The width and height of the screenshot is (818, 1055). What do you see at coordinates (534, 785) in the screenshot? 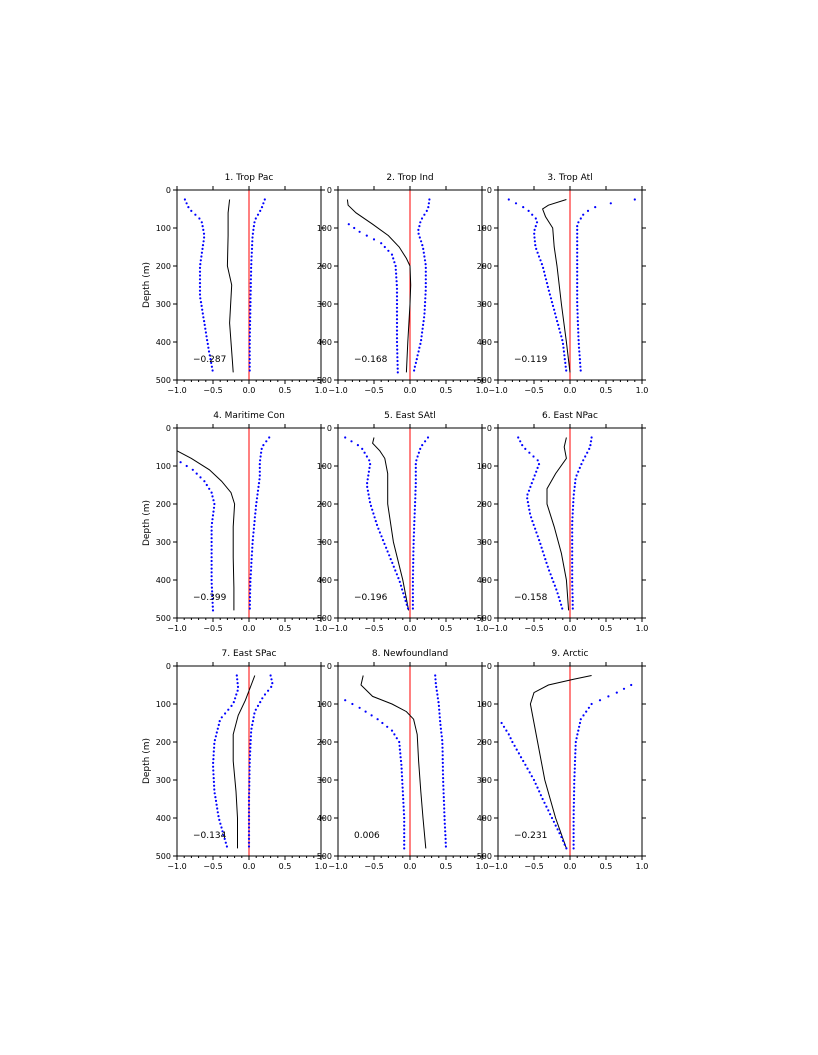
I see `bound-dotted-line` at bounding box center [534, 785].